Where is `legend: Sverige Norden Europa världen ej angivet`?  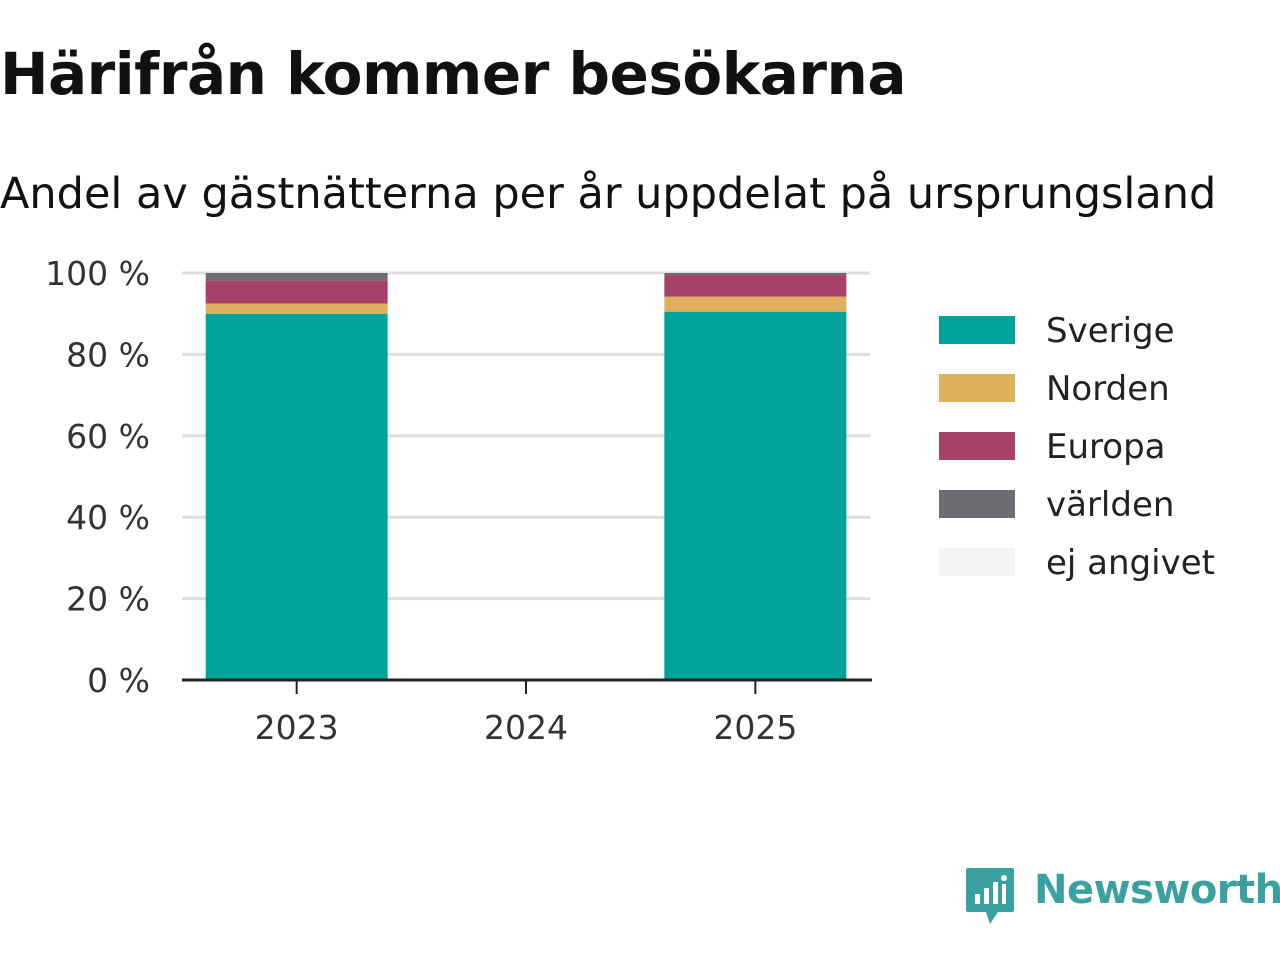 legend: Sverige Norden Europa världen ej angivet is located at coordinates (1077, 447).